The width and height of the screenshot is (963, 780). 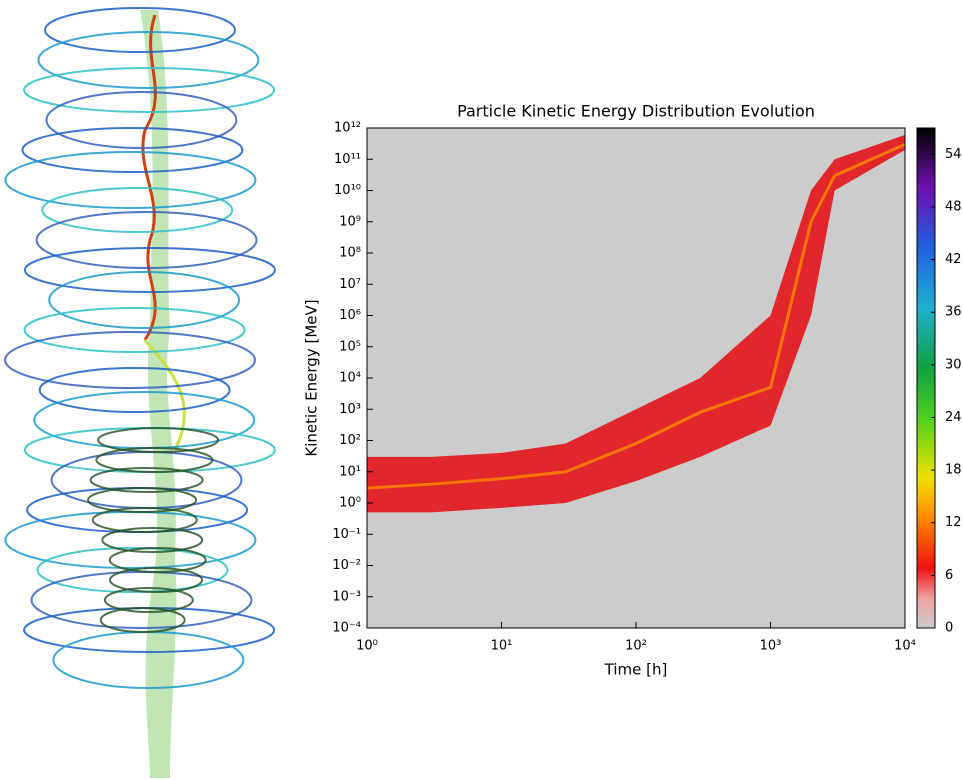 What do you see at coordinates (953, 154) in the screenshot?
I see `colorbar-tick-label: 54` at bounding box center [953, 154].